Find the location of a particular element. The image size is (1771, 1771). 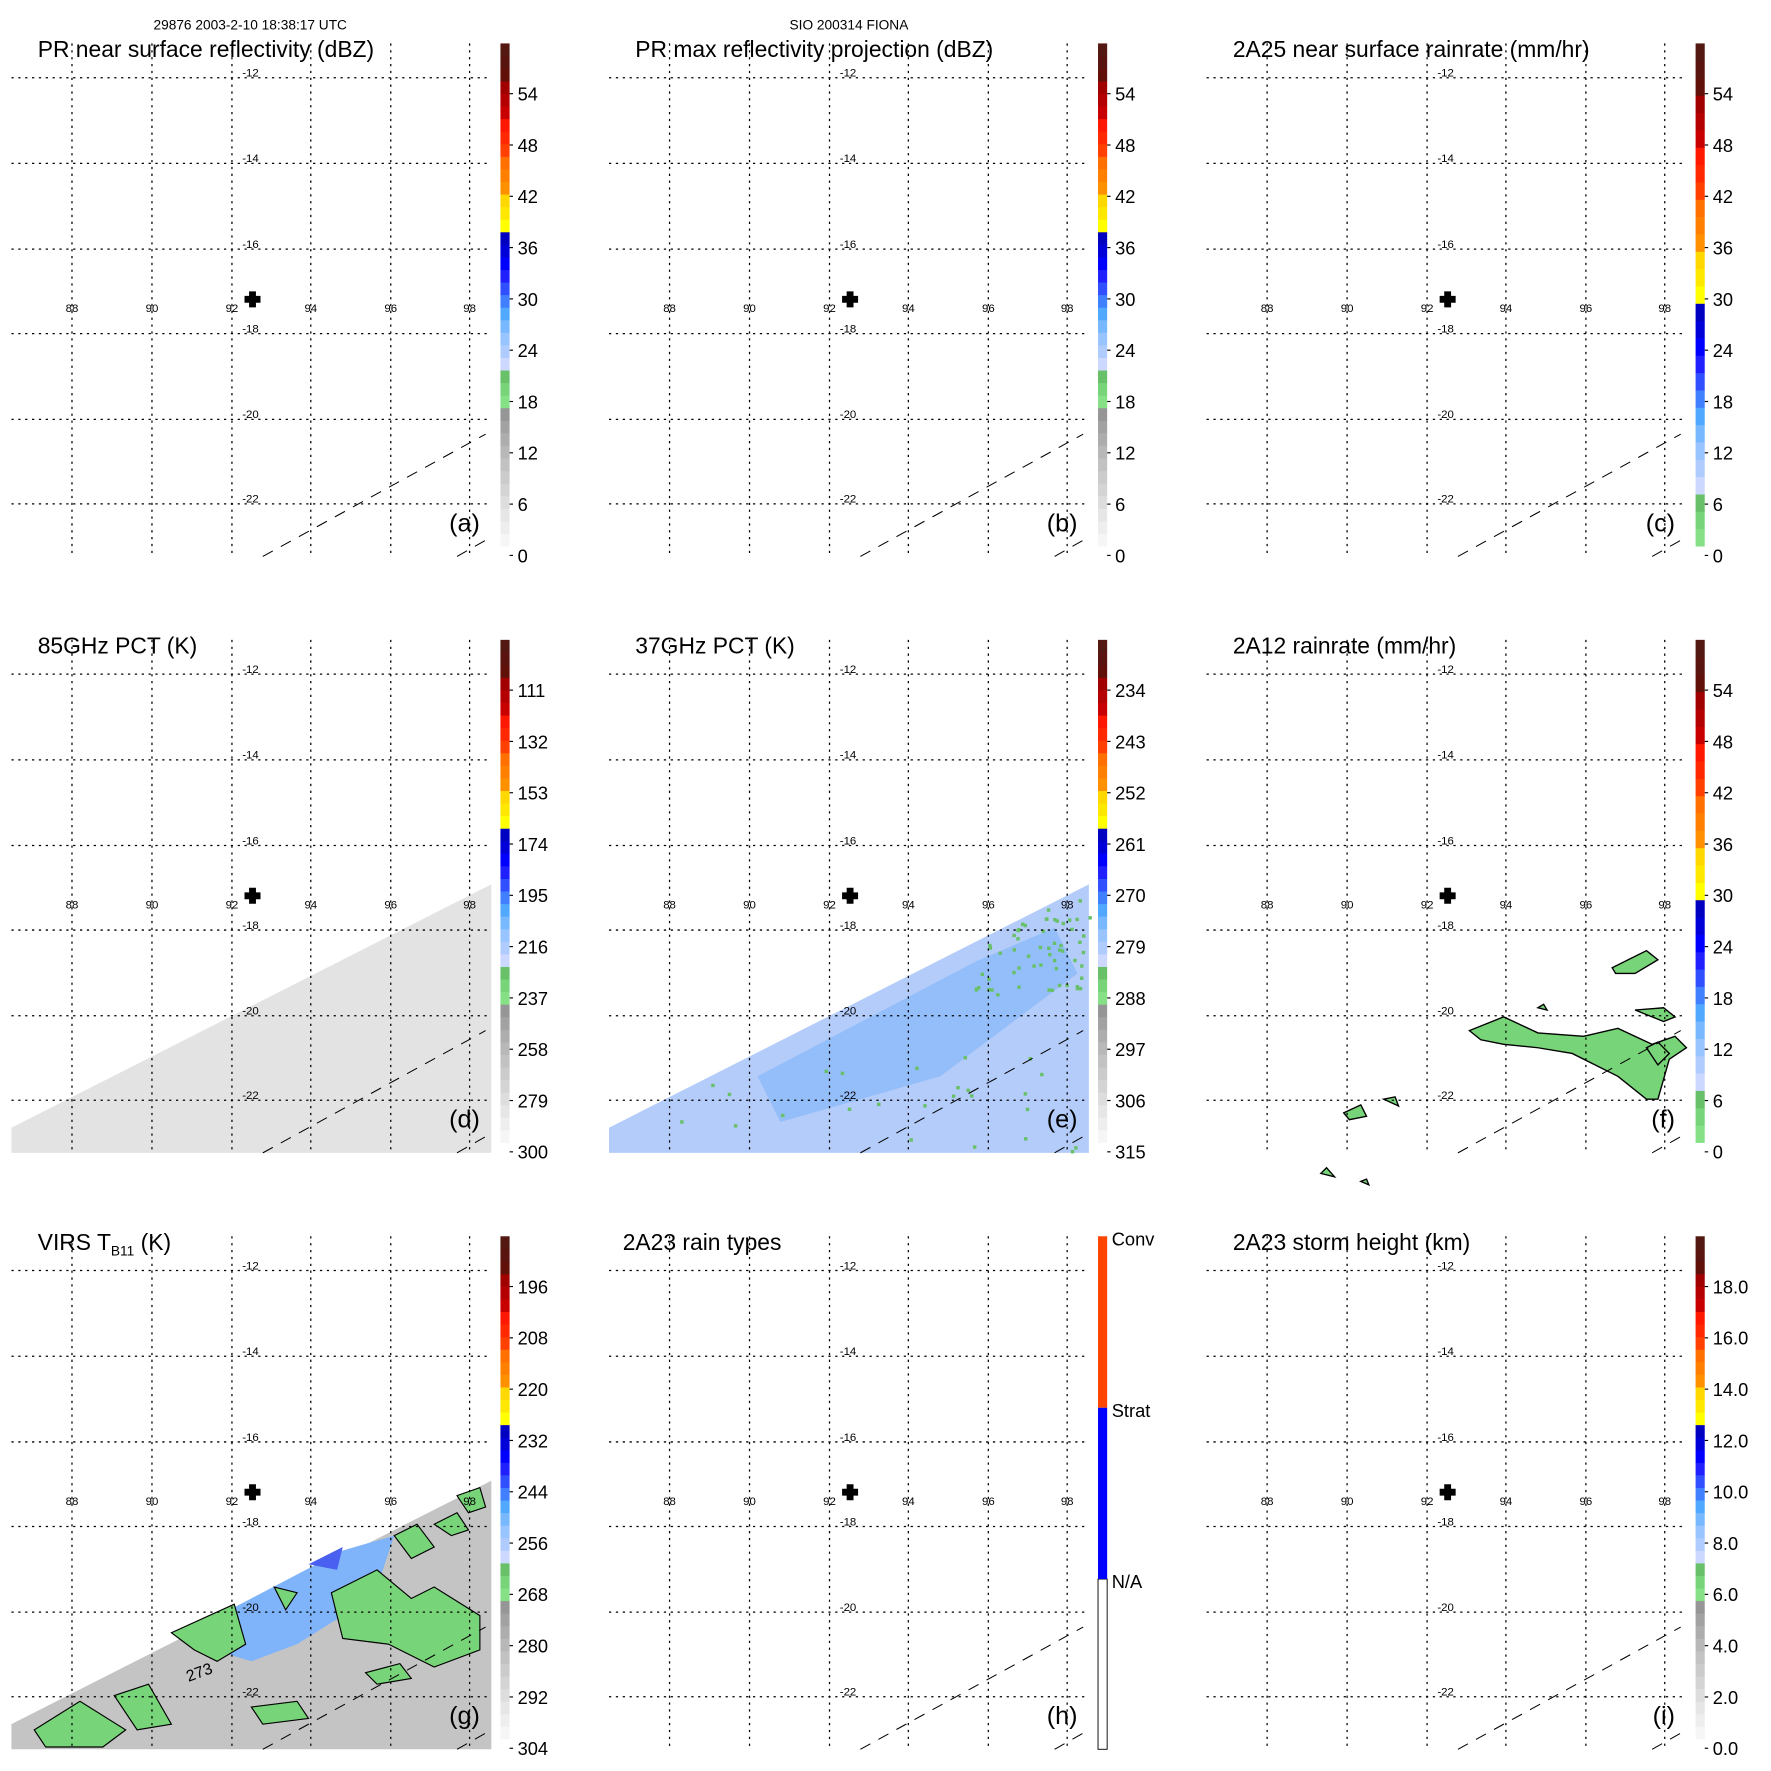

colorbar-label: 2.0 is located at coordinates (1725, 1697).